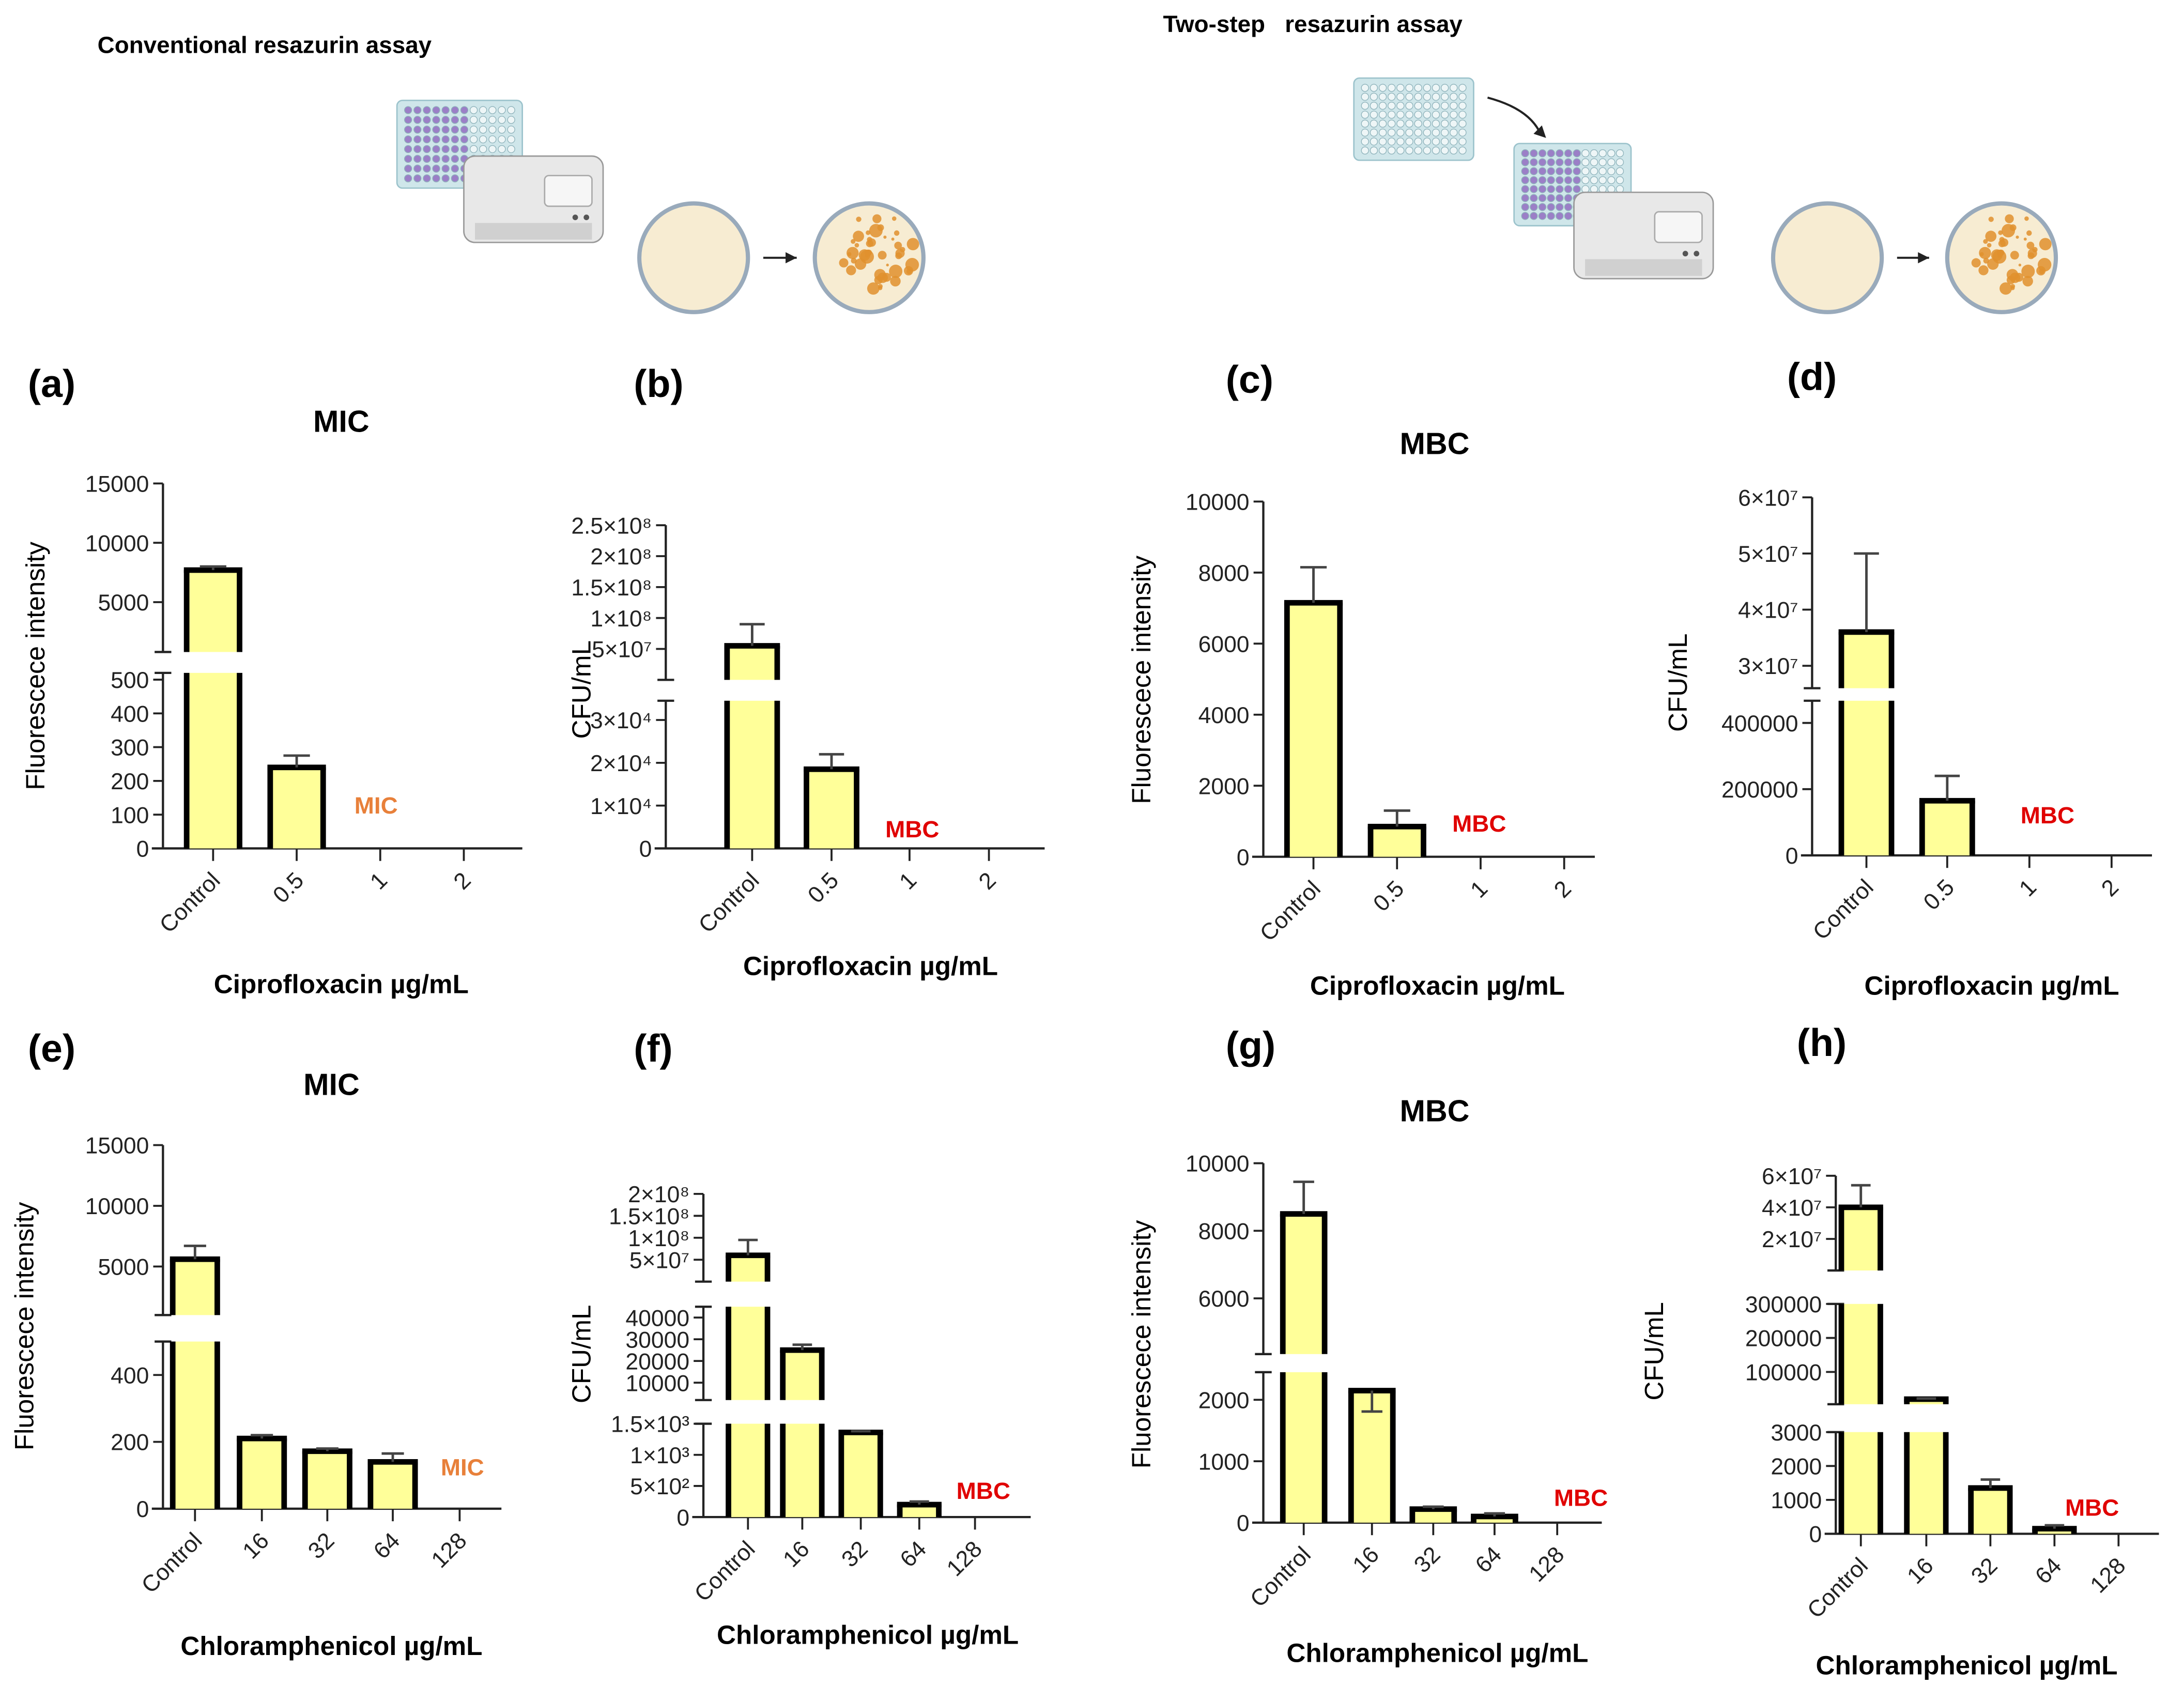  What do you see at coordinates (130, 680) in the screenshot?
I see `y-tick-label: 500` at bounding box center [130, 680].